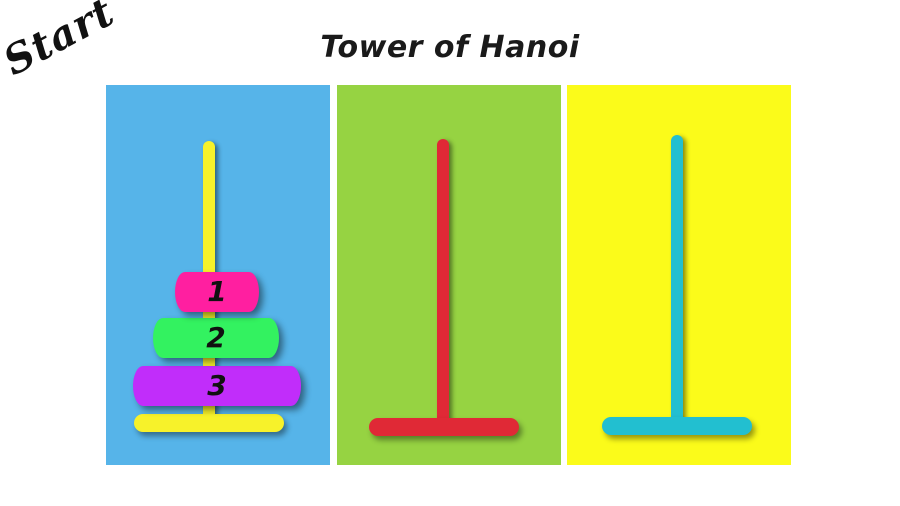 This screenshot has width=900, height=506. Describe the element at coordinates (677, 426) in the screenshot. I see `tower-3-base` at that location.